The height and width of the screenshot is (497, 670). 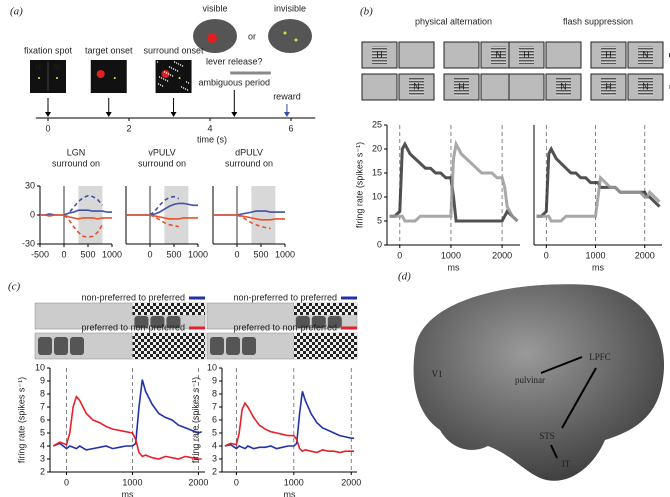 What do you see at coordinates (87, 254) in the screenshot?
I see `x-tick-label: 500` at bounding box center [87, 254].